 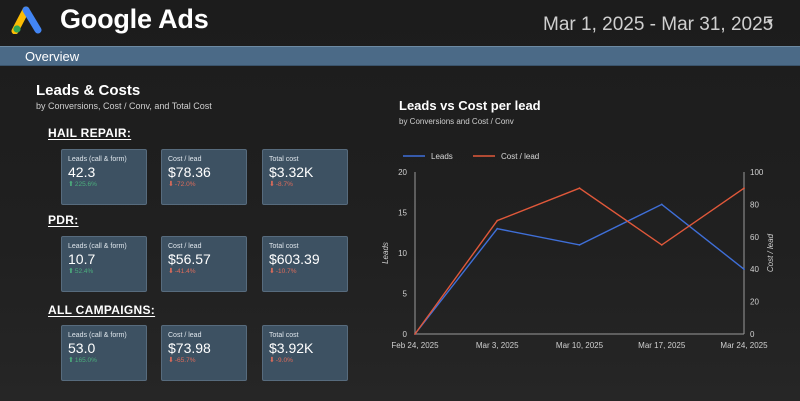 I want to click on y2-tick-label: 0, so click(x=752, y=334).